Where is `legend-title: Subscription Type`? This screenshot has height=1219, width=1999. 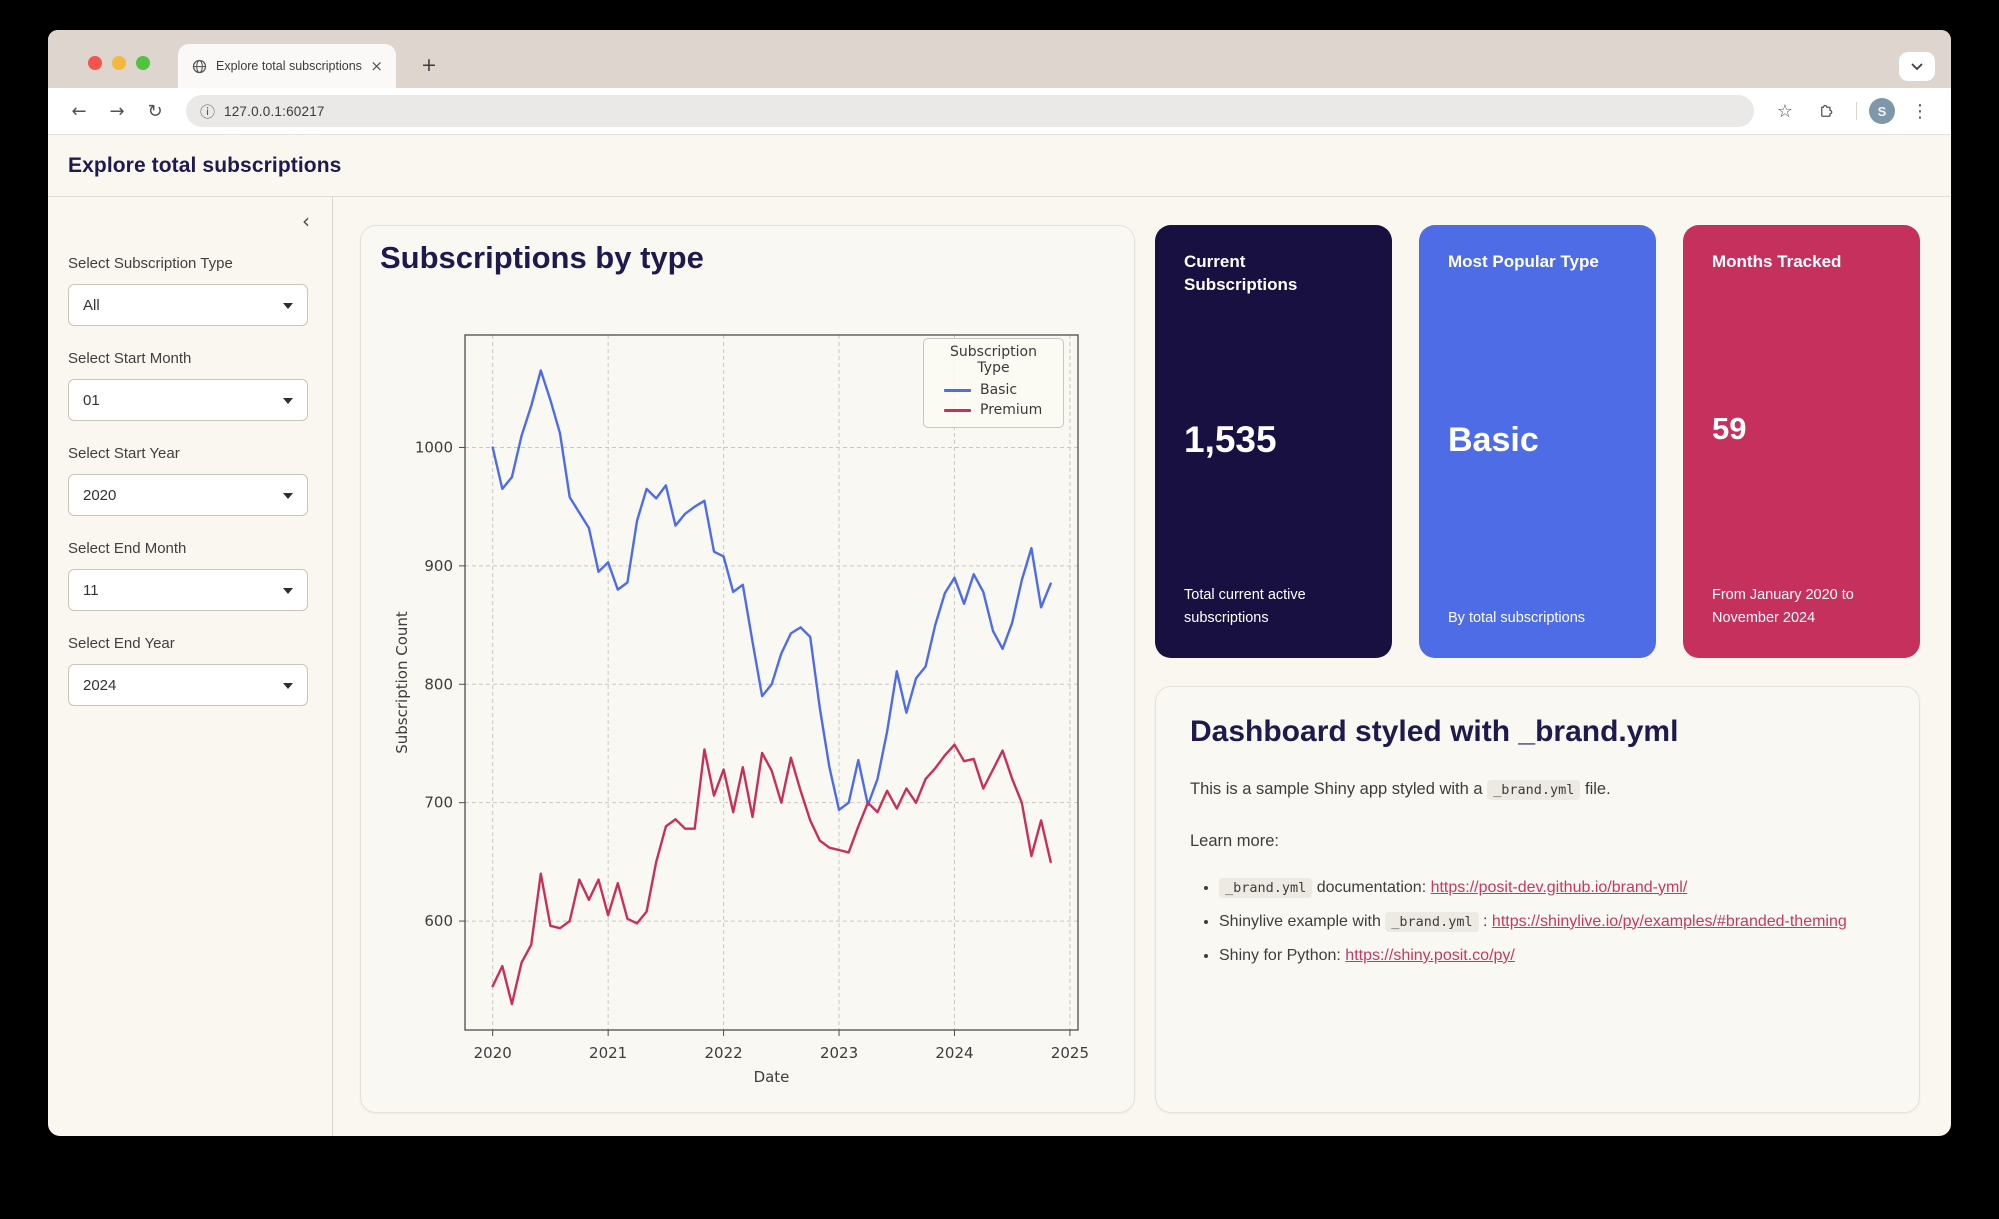
legend-title: Subscription Type is located at coordinates (993, 360).